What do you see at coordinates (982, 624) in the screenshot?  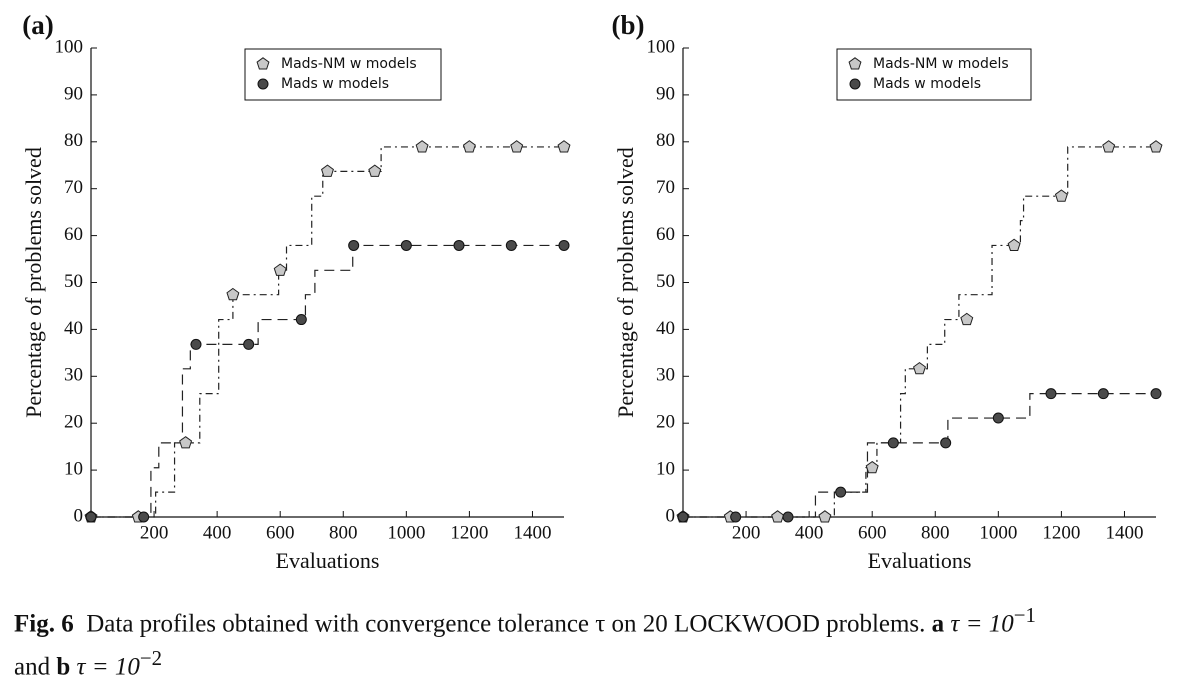 I see `caption-a-expr: τ = 10` at bounding box center [982, 624].